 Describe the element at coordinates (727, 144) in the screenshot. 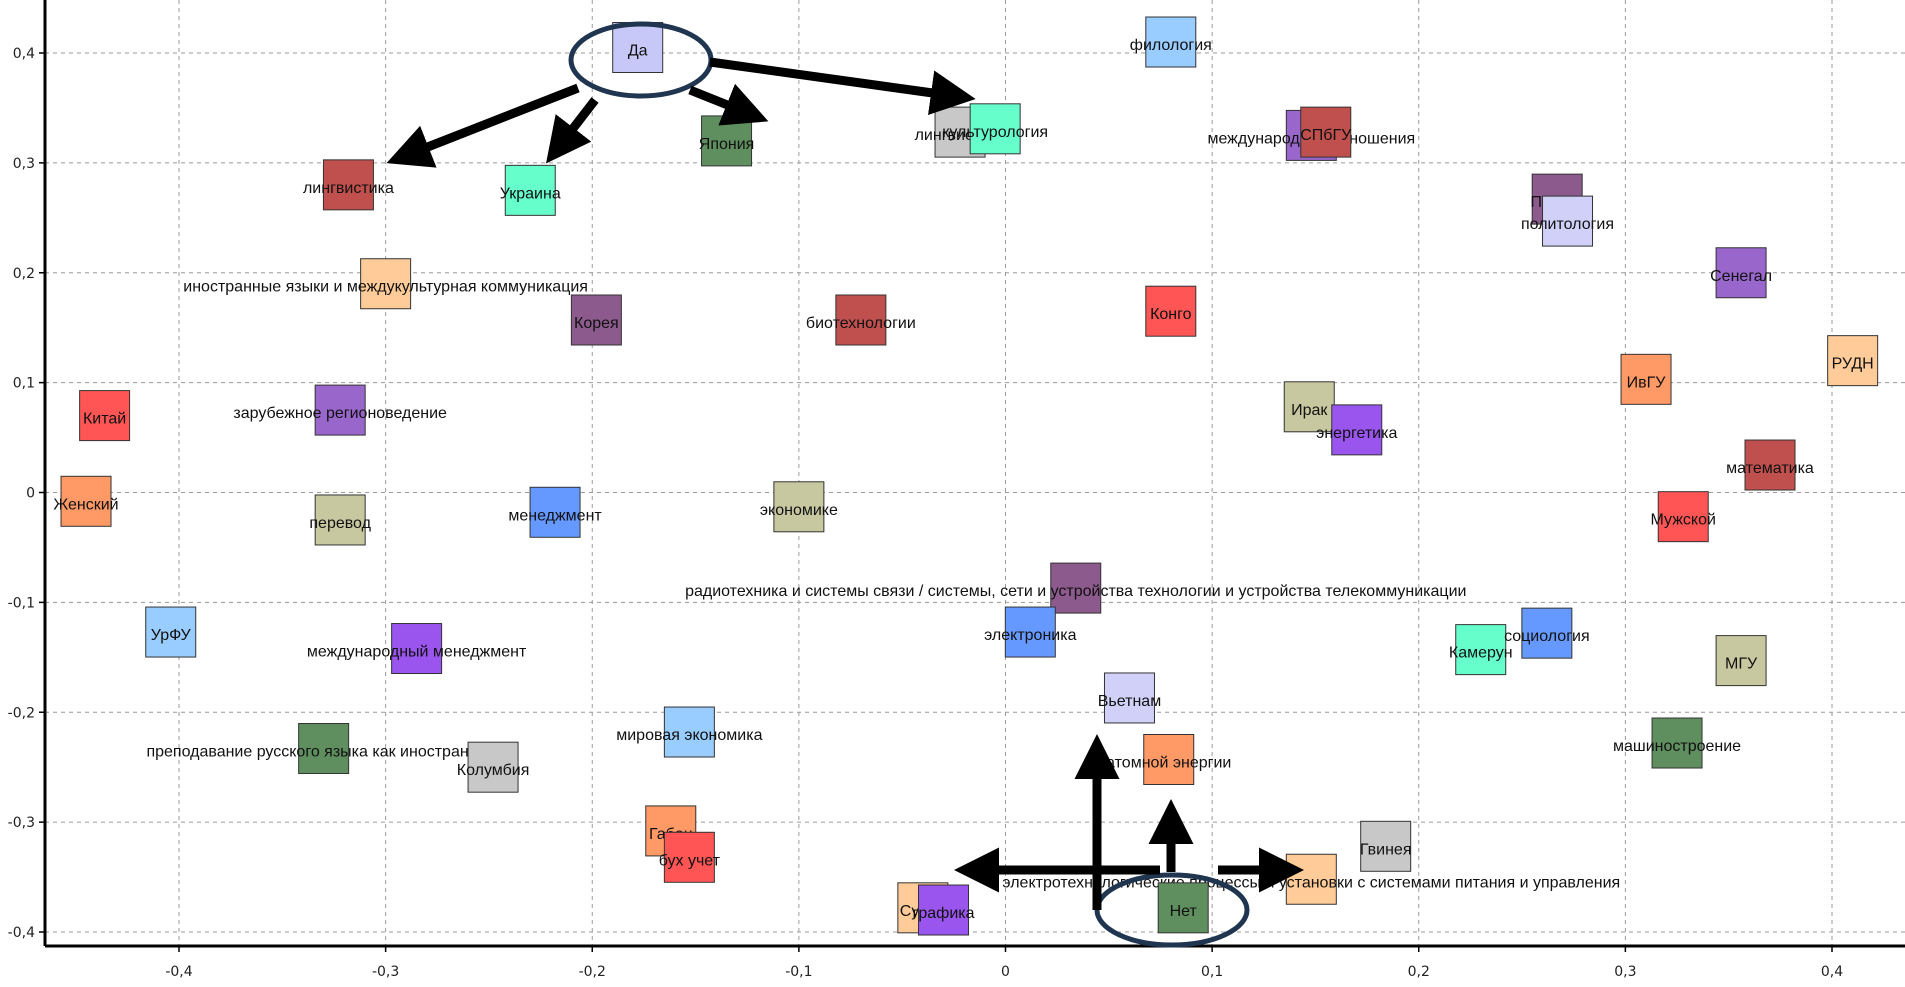

I see `point-label: Япония` at that location.